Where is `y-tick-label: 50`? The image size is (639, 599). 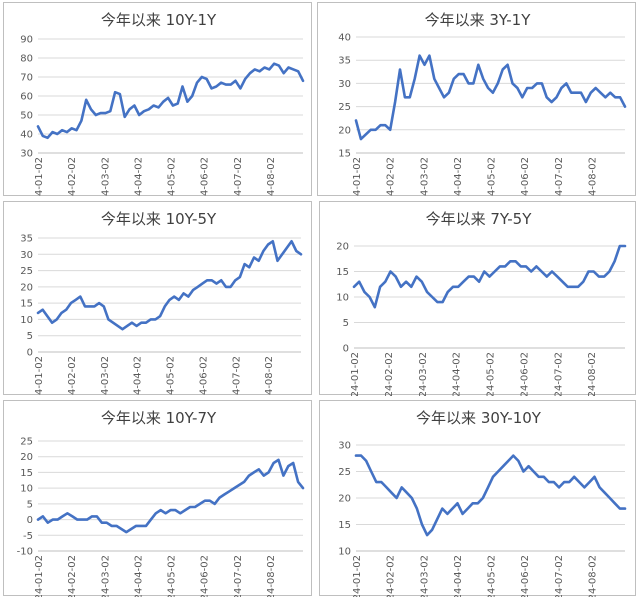
y-tick-label: 50 is located at coordinates (26, 116).